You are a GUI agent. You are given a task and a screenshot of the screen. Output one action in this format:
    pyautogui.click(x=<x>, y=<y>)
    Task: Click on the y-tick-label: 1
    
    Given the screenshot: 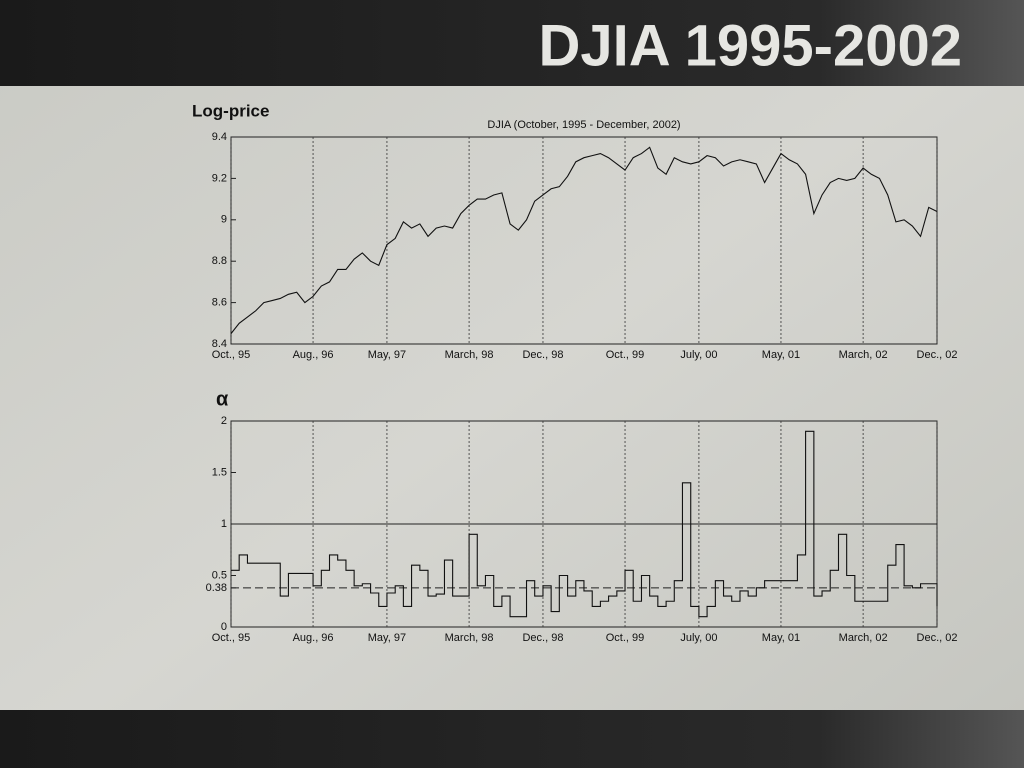 What is the action you would take?
    pyautogui.click(x=224, y=524)
    